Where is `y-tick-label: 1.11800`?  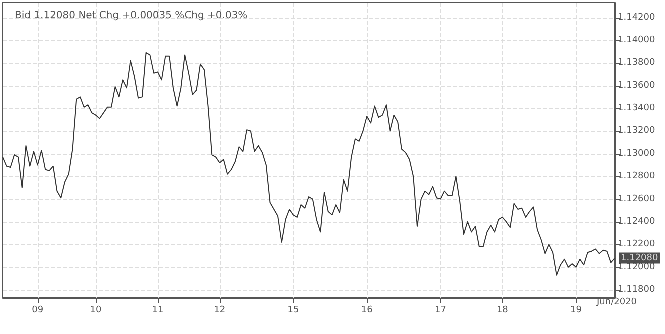 y-tick-label: 1.11800 is located at coordinates (637, 290).